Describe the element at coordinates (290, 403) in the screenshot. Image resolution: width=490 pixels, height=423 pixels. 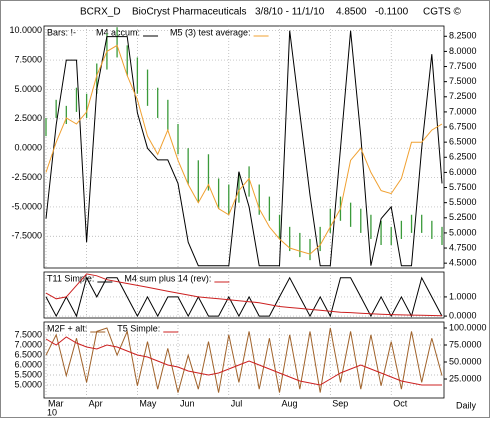
I see `x-tick-label: Aug` at that location.